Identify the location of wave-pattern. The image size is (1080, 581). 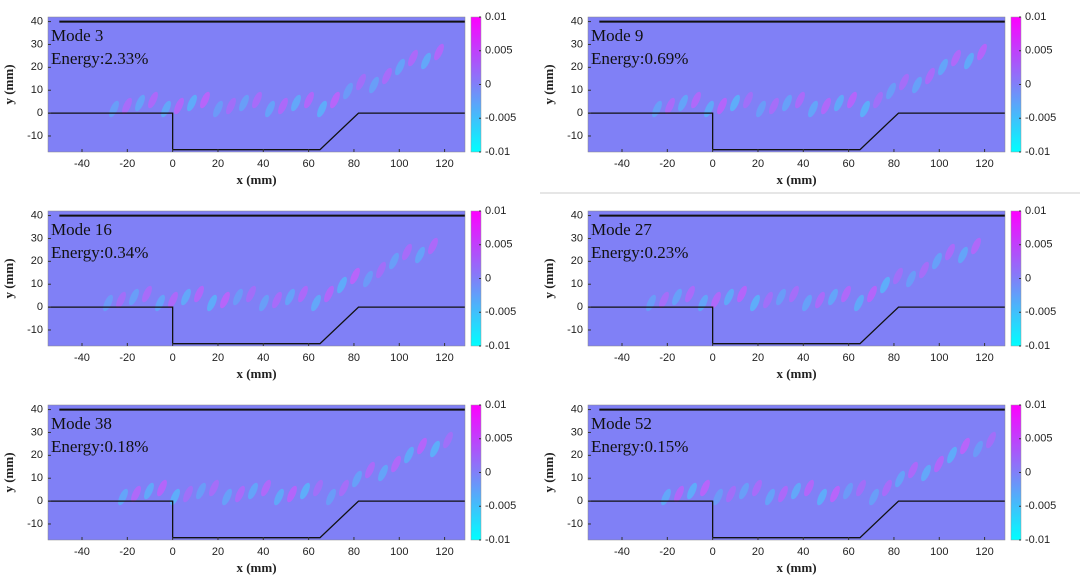
(813, 274).